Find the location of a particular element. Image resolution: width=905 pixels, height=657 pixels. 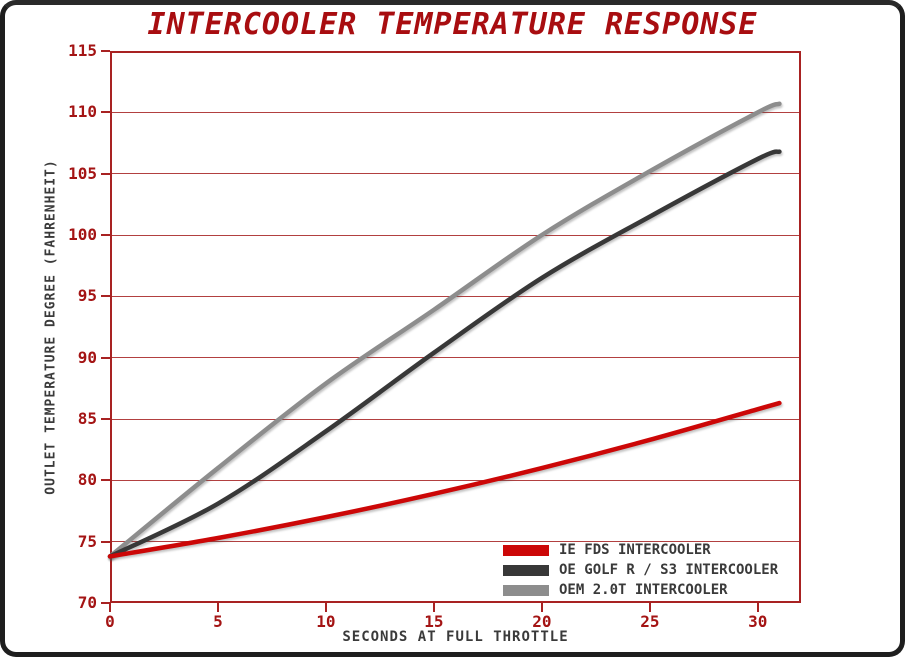

x-tick-label-20: 20 is located at coordinates (542, 621).